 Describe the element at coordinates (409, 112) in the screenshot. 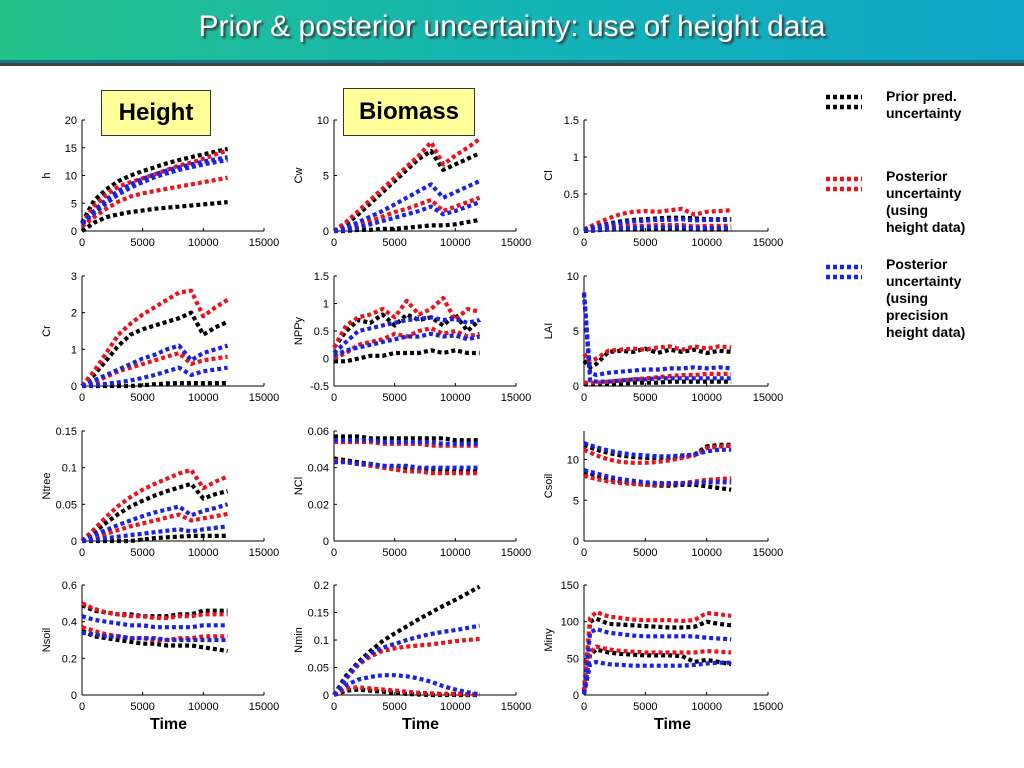

I see `biomass-callout: Biomass` at that location.